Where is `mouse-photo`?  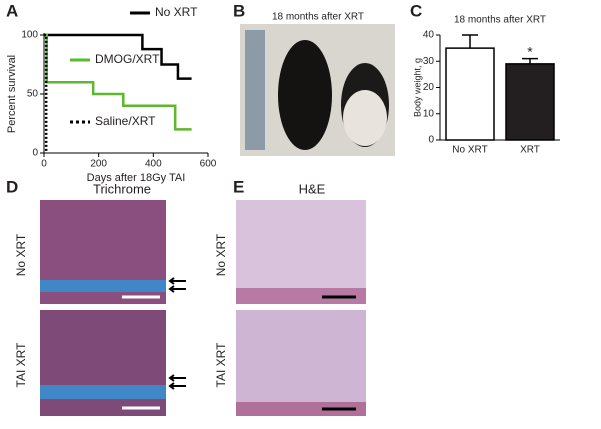
mouse-photo is located at coordinates (317, 90).